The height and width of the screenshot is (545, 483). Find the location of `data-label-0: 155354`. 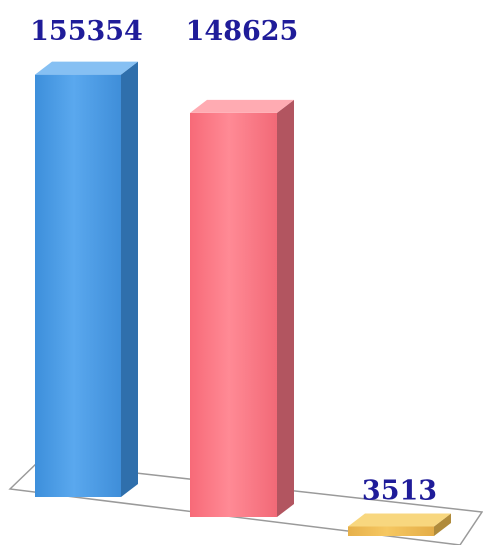

data-label-0: 155354 is located at coordinates (86, 31).